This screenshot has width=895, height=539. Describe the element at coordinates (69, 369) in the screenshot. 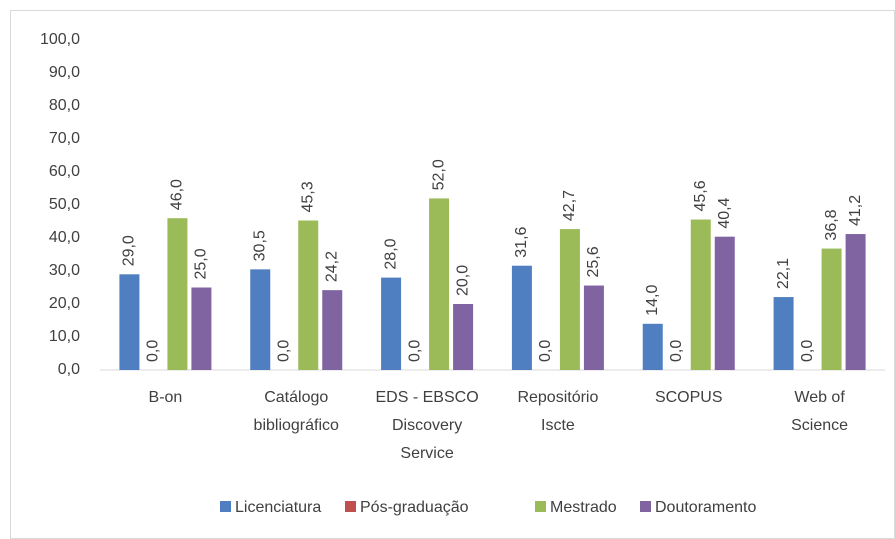

I see `y-tick-label: 0,0` at that location.